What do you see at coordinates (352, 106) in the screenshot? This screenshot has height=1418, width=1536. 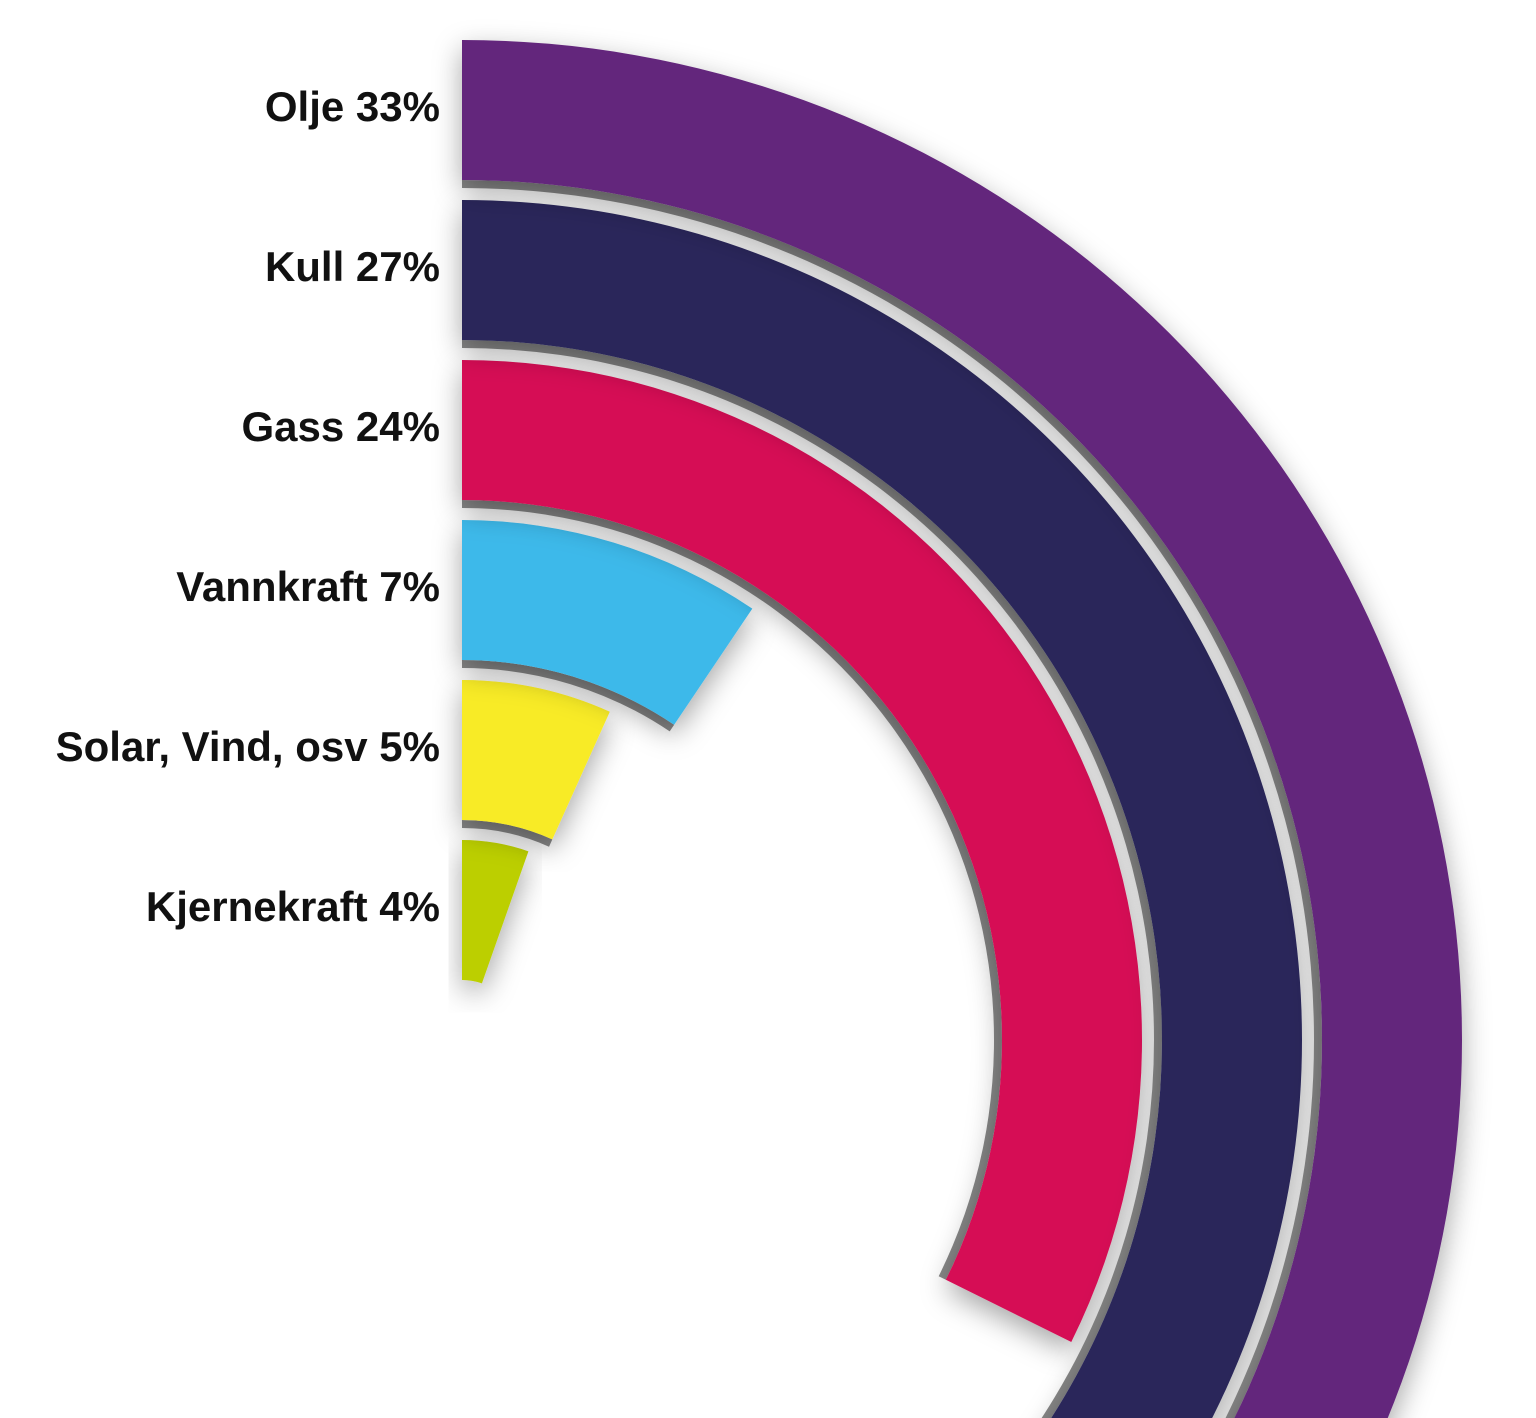 I see `label-olje: Olje 33%` at bounding box center [352, 106].